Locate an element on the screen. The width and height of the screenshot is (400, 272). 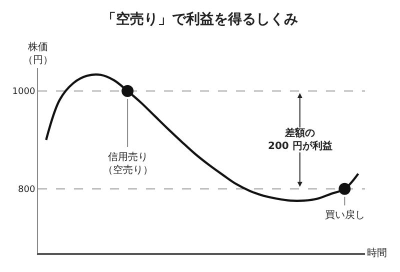
annotation: 買い戻し is located at coordinates (345, 215).